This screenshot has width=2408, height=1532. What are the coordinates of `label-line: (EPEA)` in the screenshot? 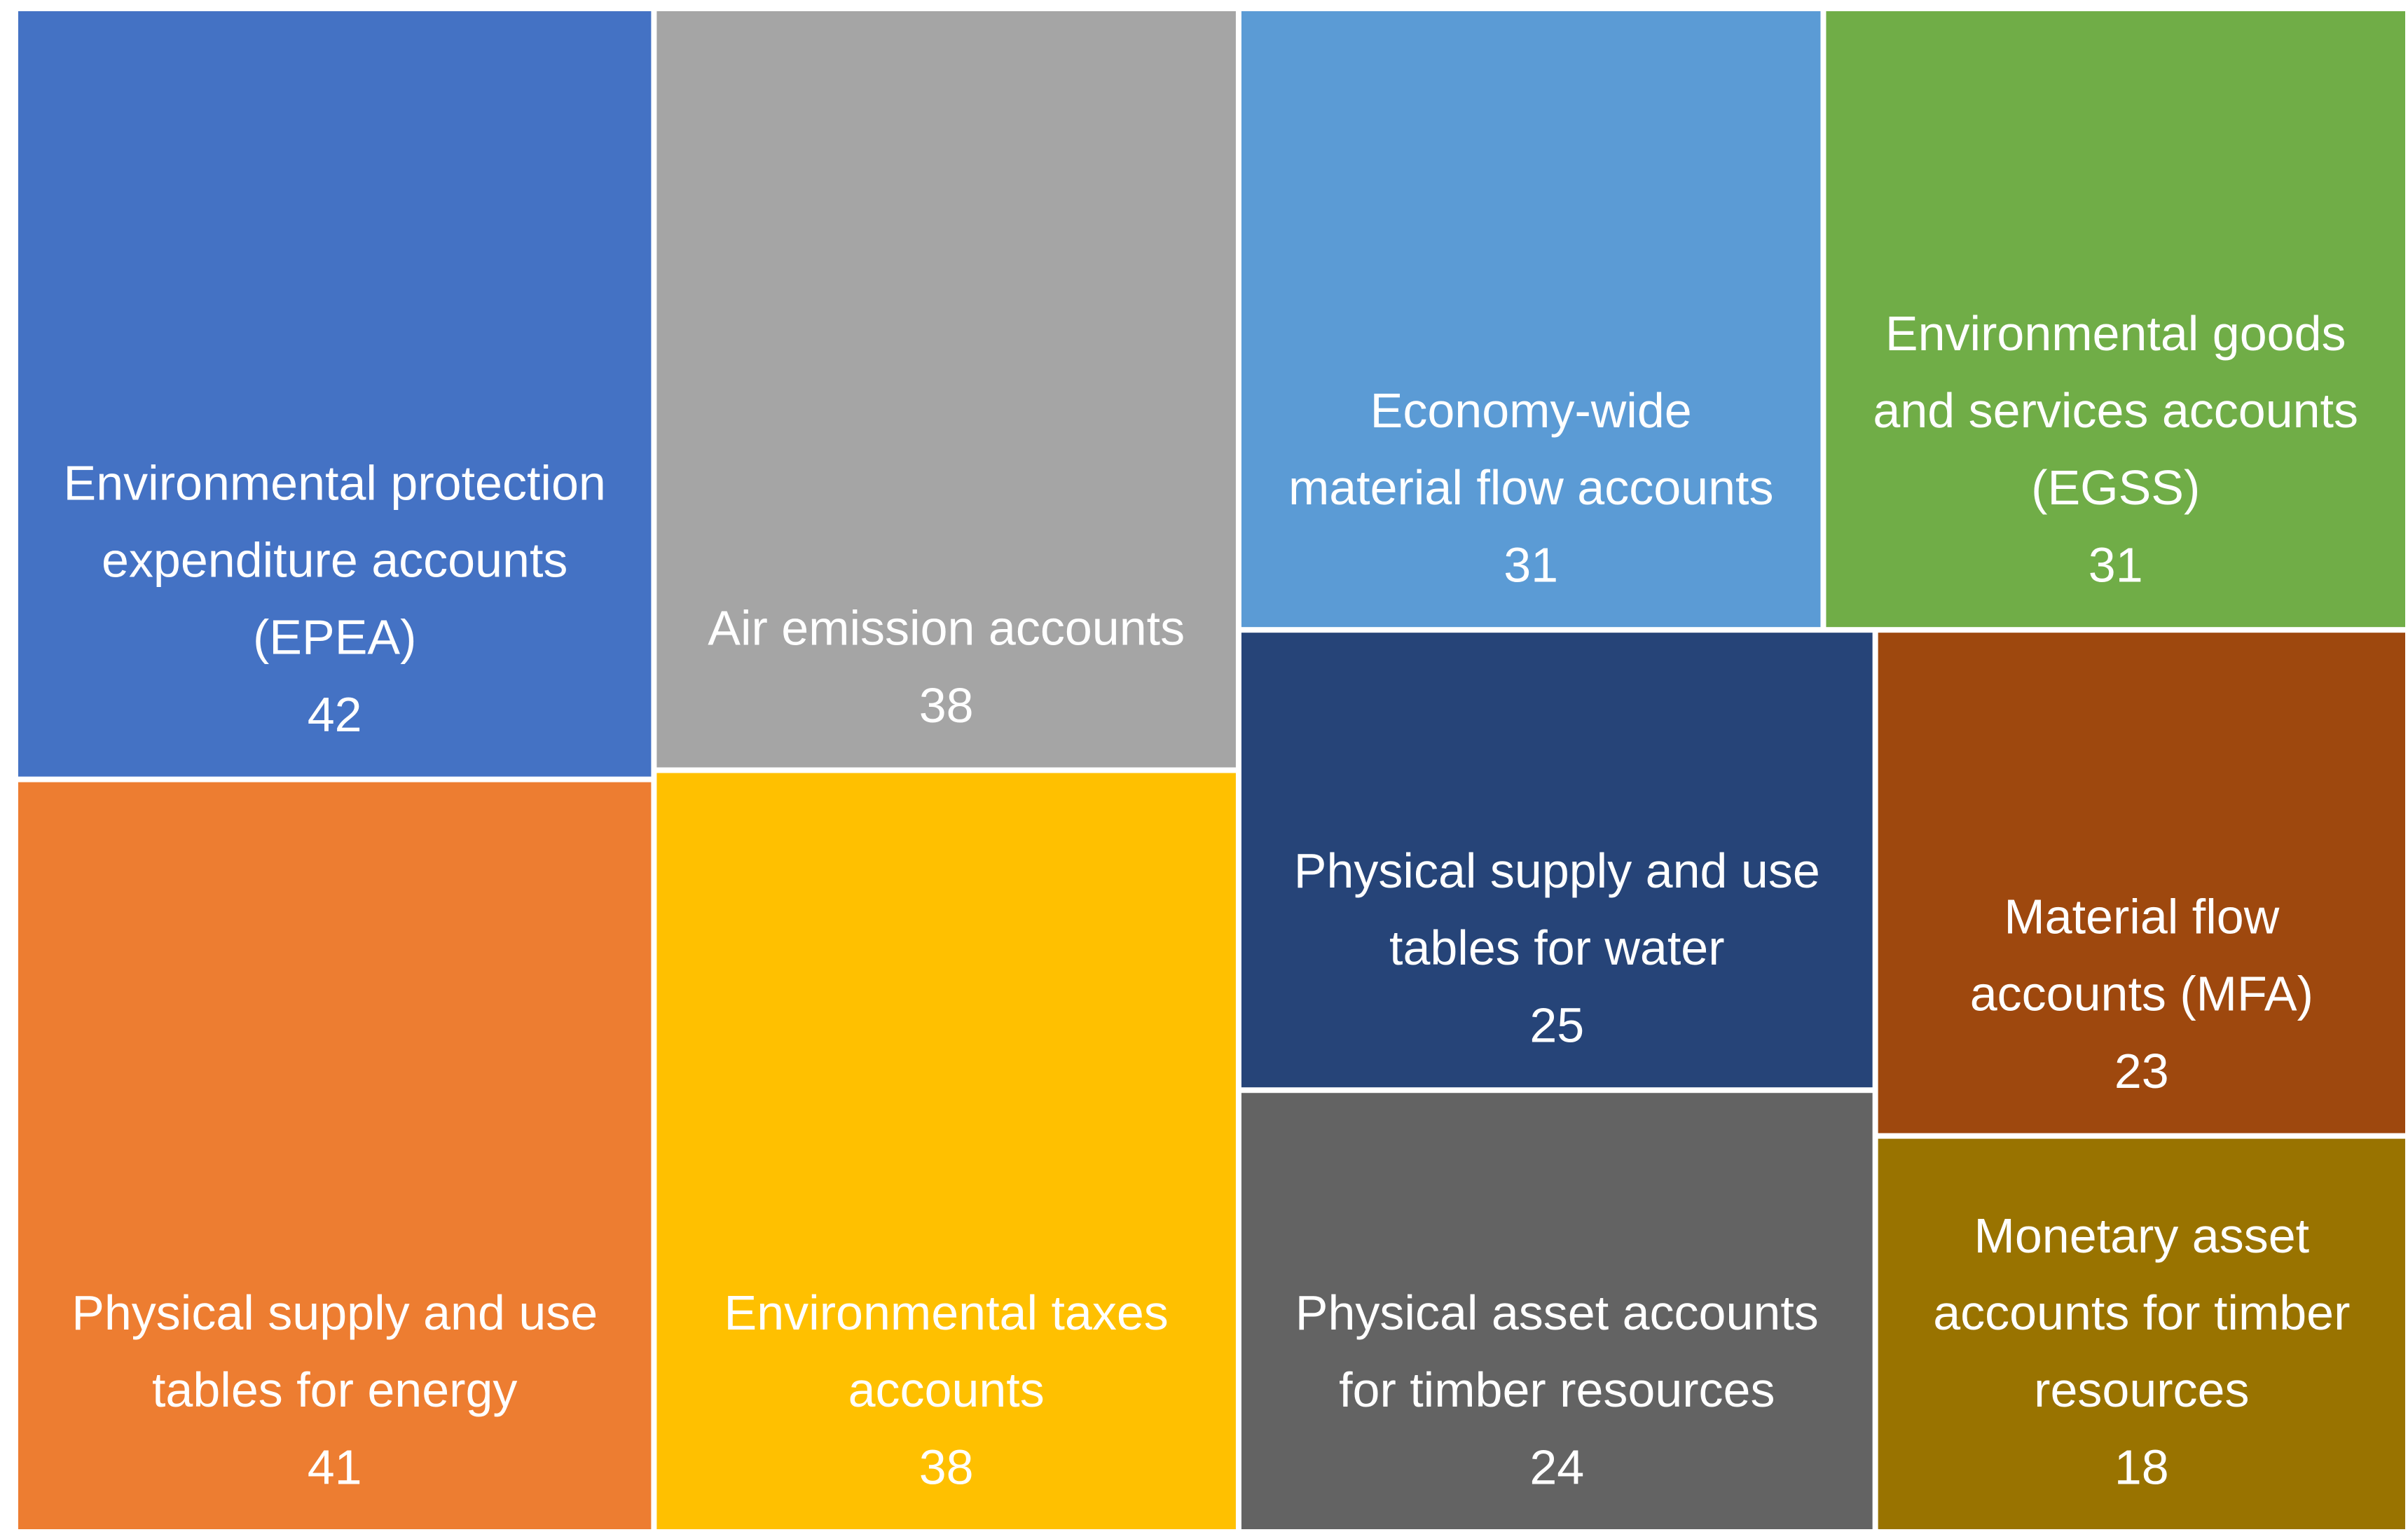 It's located at (335, 637).